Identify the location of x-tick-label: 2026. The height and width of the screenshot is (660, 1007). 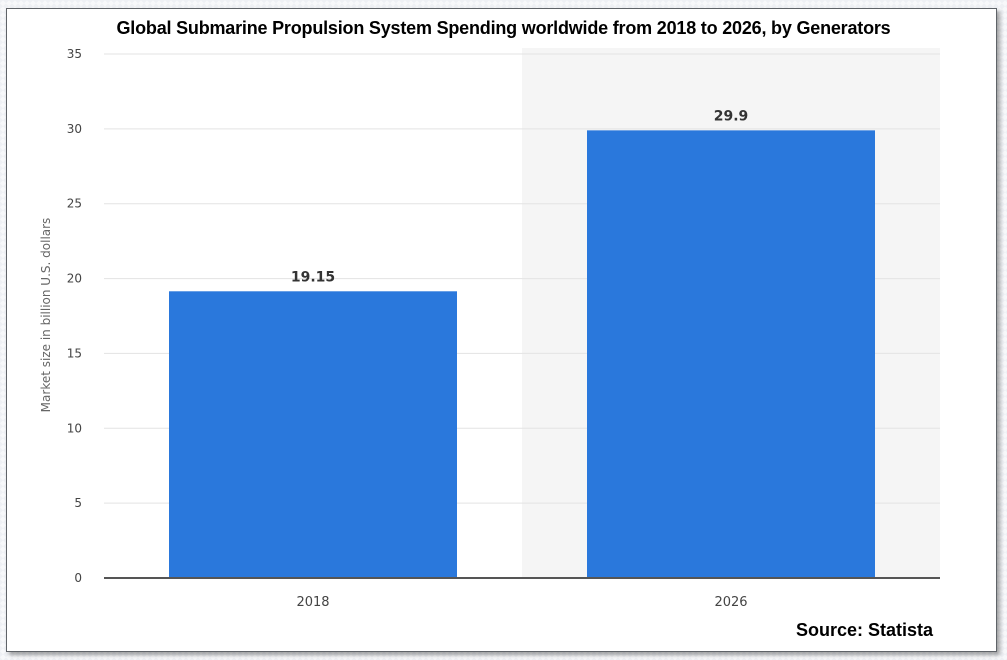
(730, 602).